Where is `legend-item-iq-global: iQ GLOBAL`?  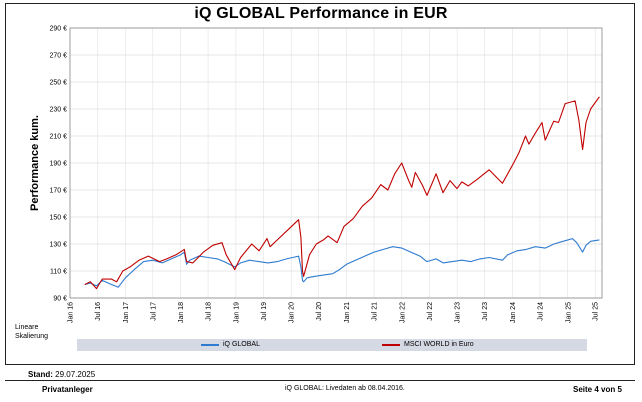
legend-item-iq-global: iQ GLOBAL is located at coordinates (230, 345).